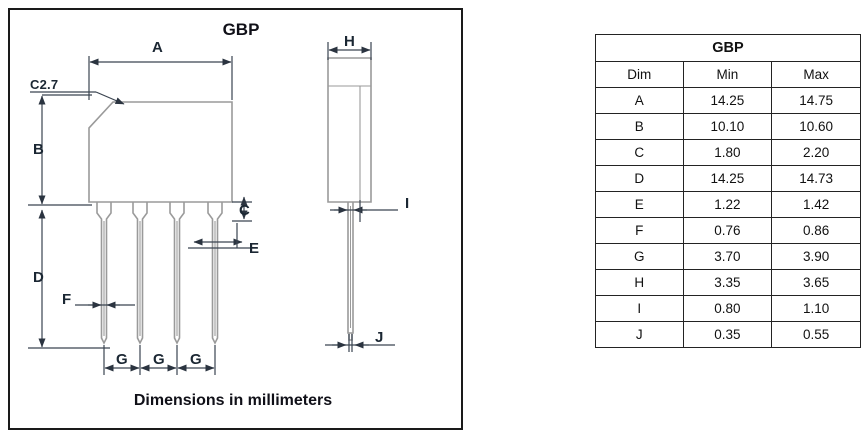  Describe the element at coordinates (245, 210) in the screenshot. I see `dim-label-c: C` at that location.